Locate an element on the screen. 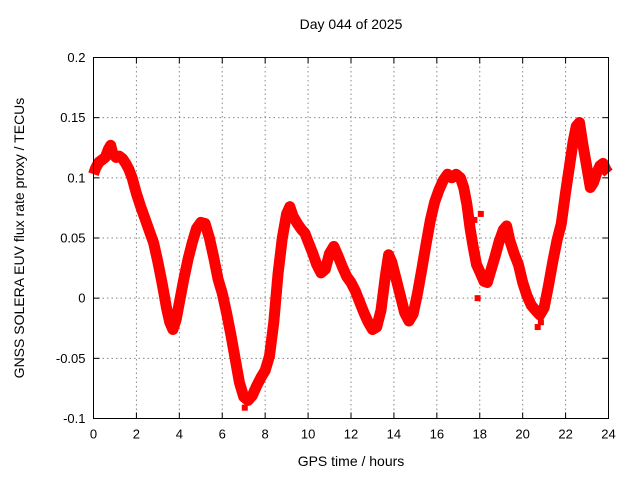  y-tick-label: 0.1 is located at coordinates (76, 177).